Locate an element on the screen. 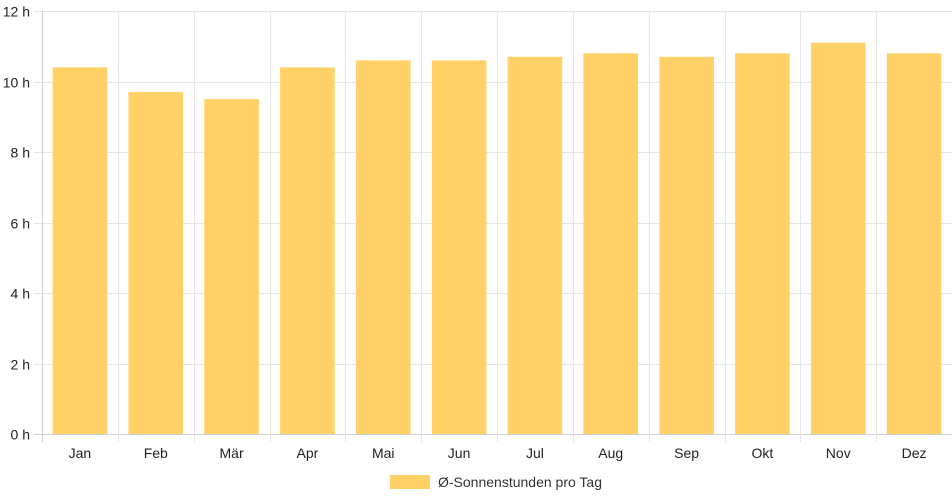 The width and height of the screenshot is (952, 500). bar-jul is located at coordinates (535, 245).